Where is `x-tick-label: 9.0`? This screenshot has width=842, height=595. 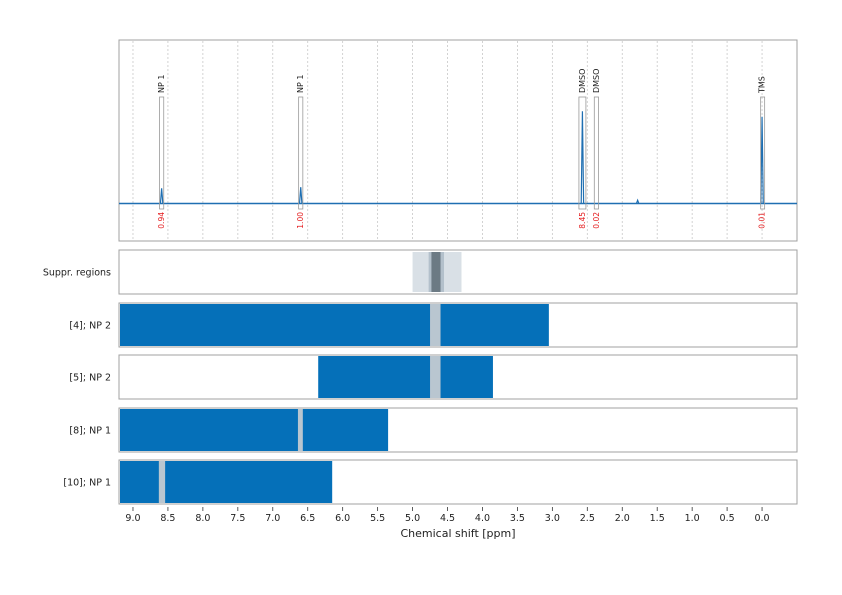 x-tick-label: 9.0 is located at coordinates (132, 518).